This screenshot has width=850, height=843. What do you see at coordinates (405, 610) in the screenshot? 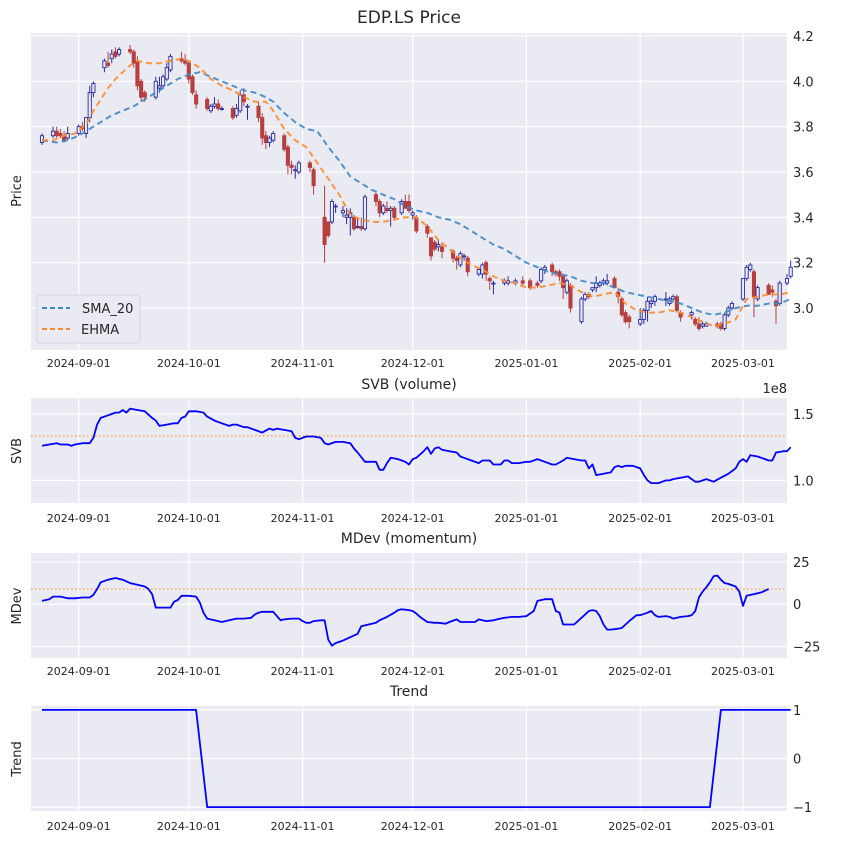
I see `series-line-mdev` at bounding box center [405, 610].